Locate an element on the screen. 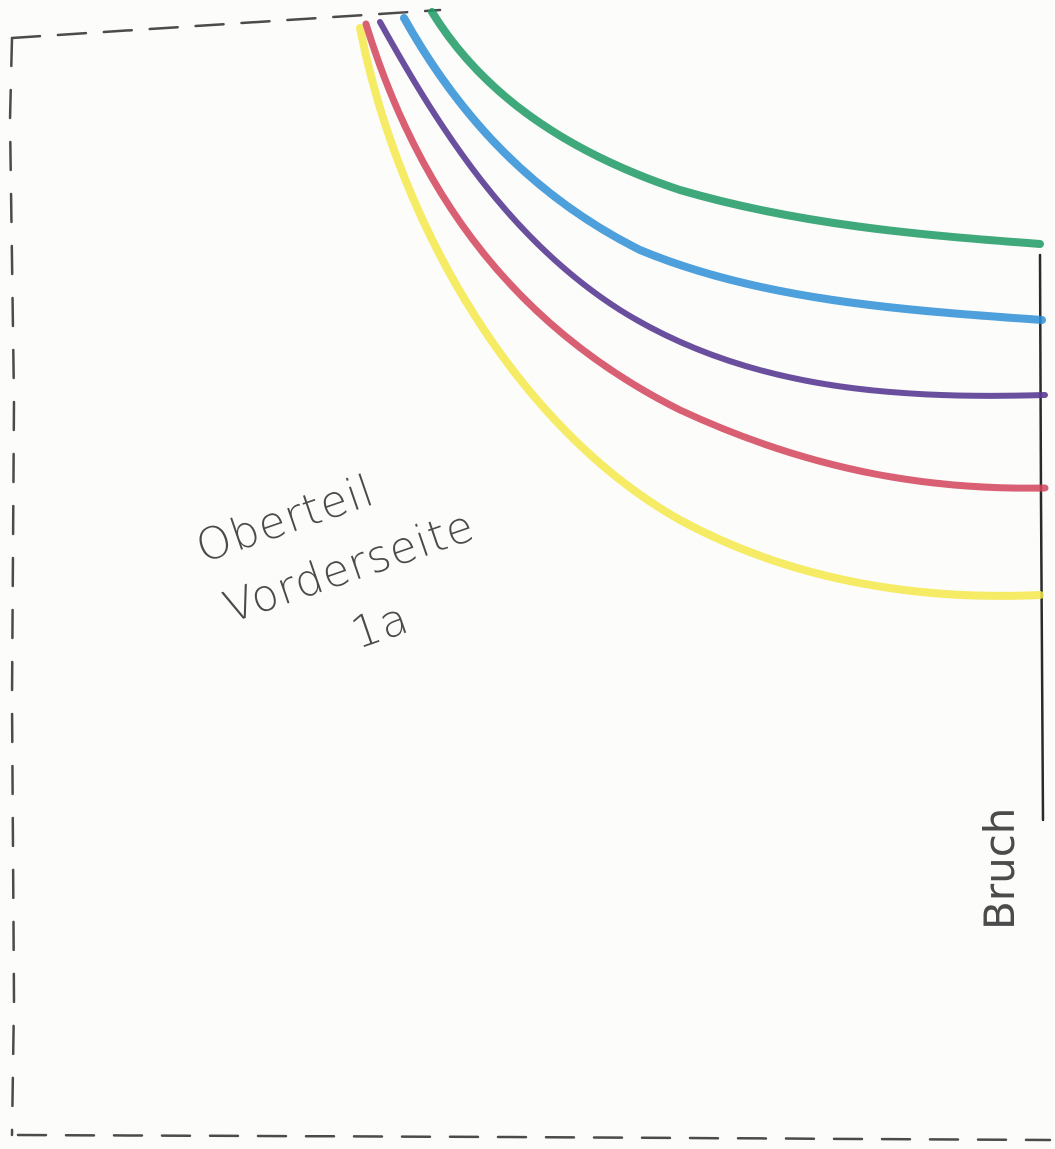 This screenshot has width=1055, height=1149. seam-outline-left is located at coordinates (12, 586).